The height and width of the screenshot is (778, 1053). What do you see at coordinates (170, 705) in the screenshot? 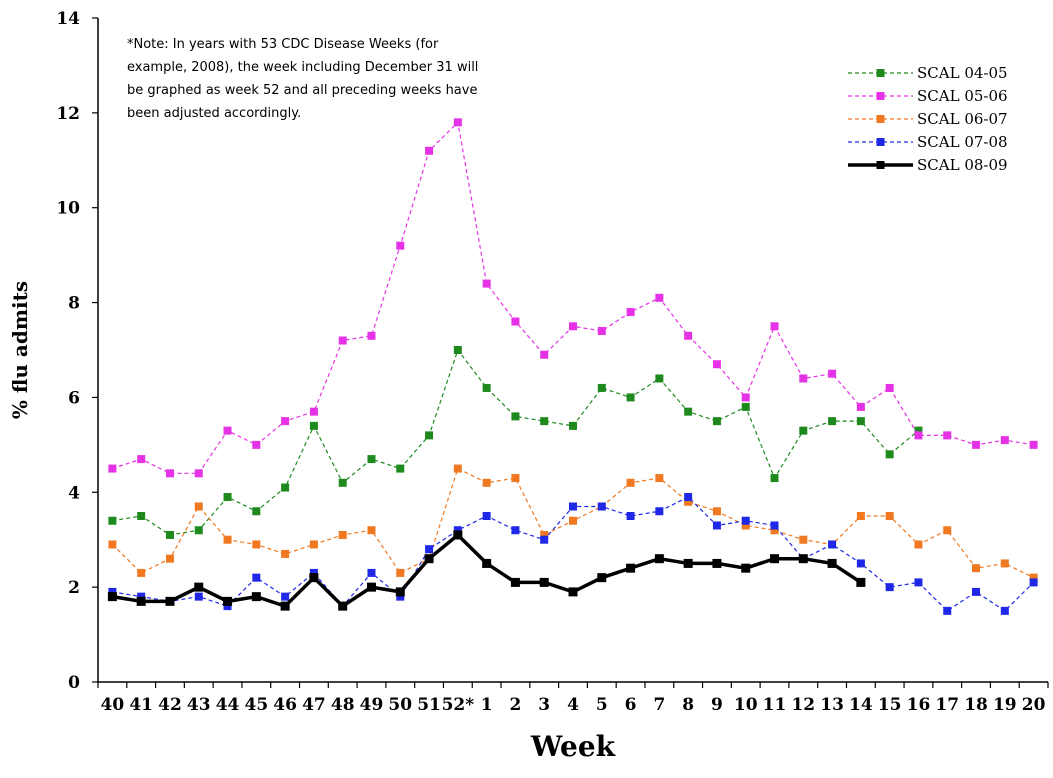
I see `x-tick-label: 42` at bounding box center [170, 705].